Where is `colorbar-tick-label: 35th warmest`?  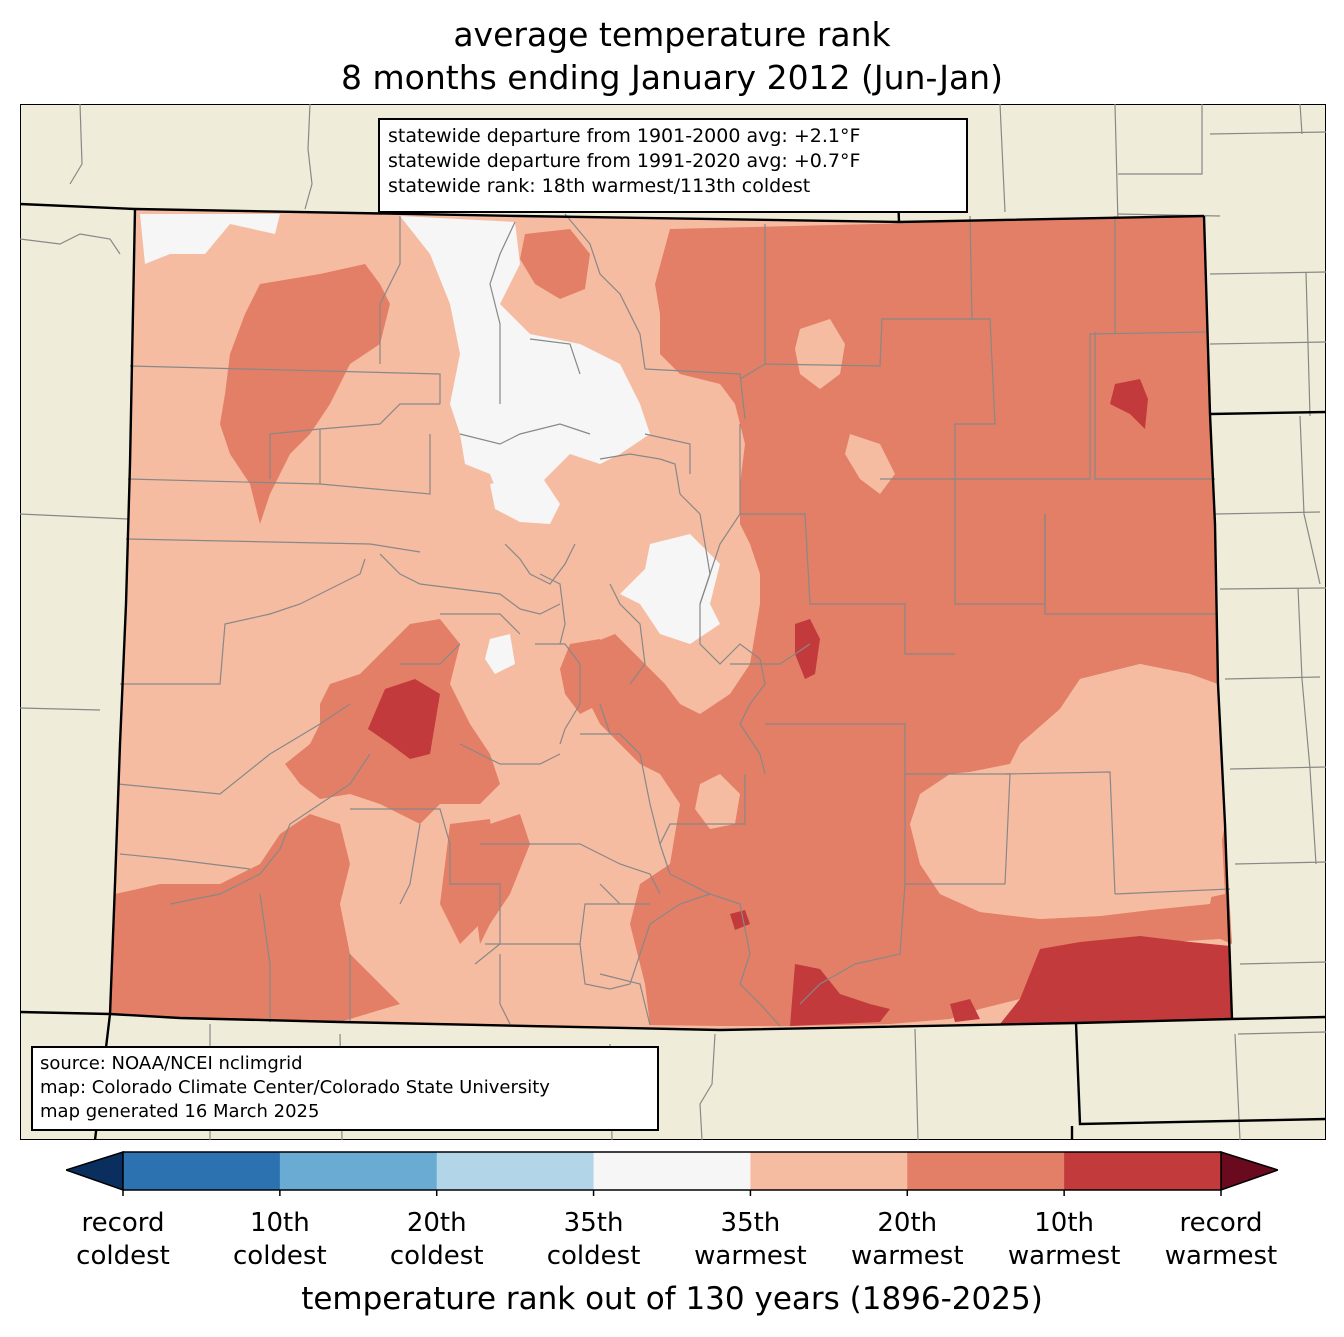
colorbar-tick-label: 35th warmest is located at coordinates (750, 1240).